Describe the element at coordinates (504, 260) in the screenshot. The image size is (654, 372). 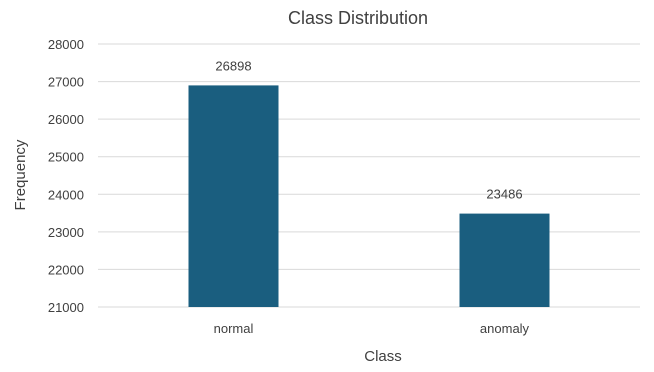
I see `bar-anomaly` at that location.